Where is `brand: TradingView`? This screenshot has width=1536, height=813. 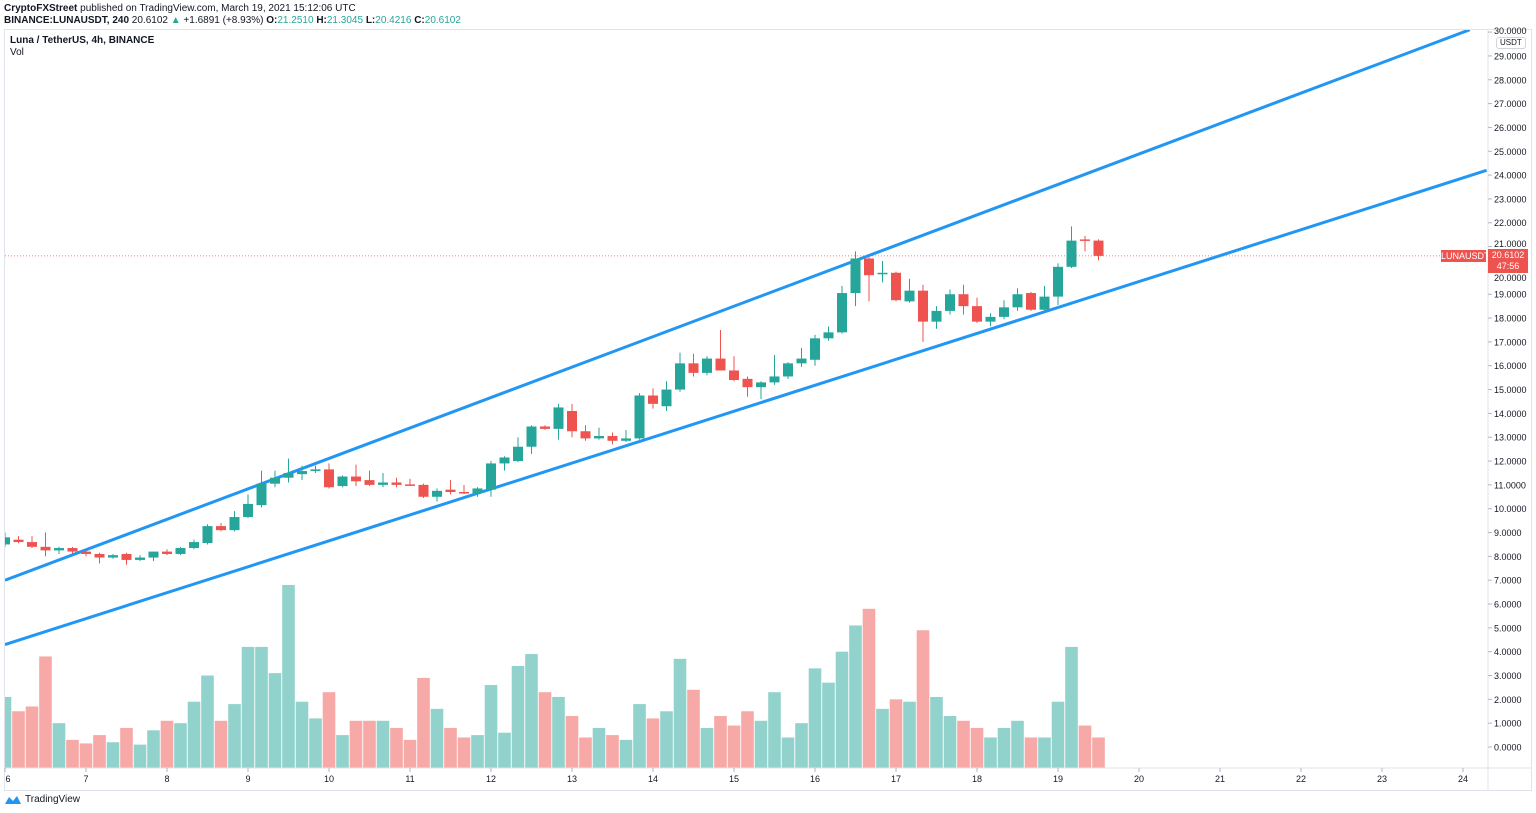
brand: TradingView is located at coordinates (53, 799).